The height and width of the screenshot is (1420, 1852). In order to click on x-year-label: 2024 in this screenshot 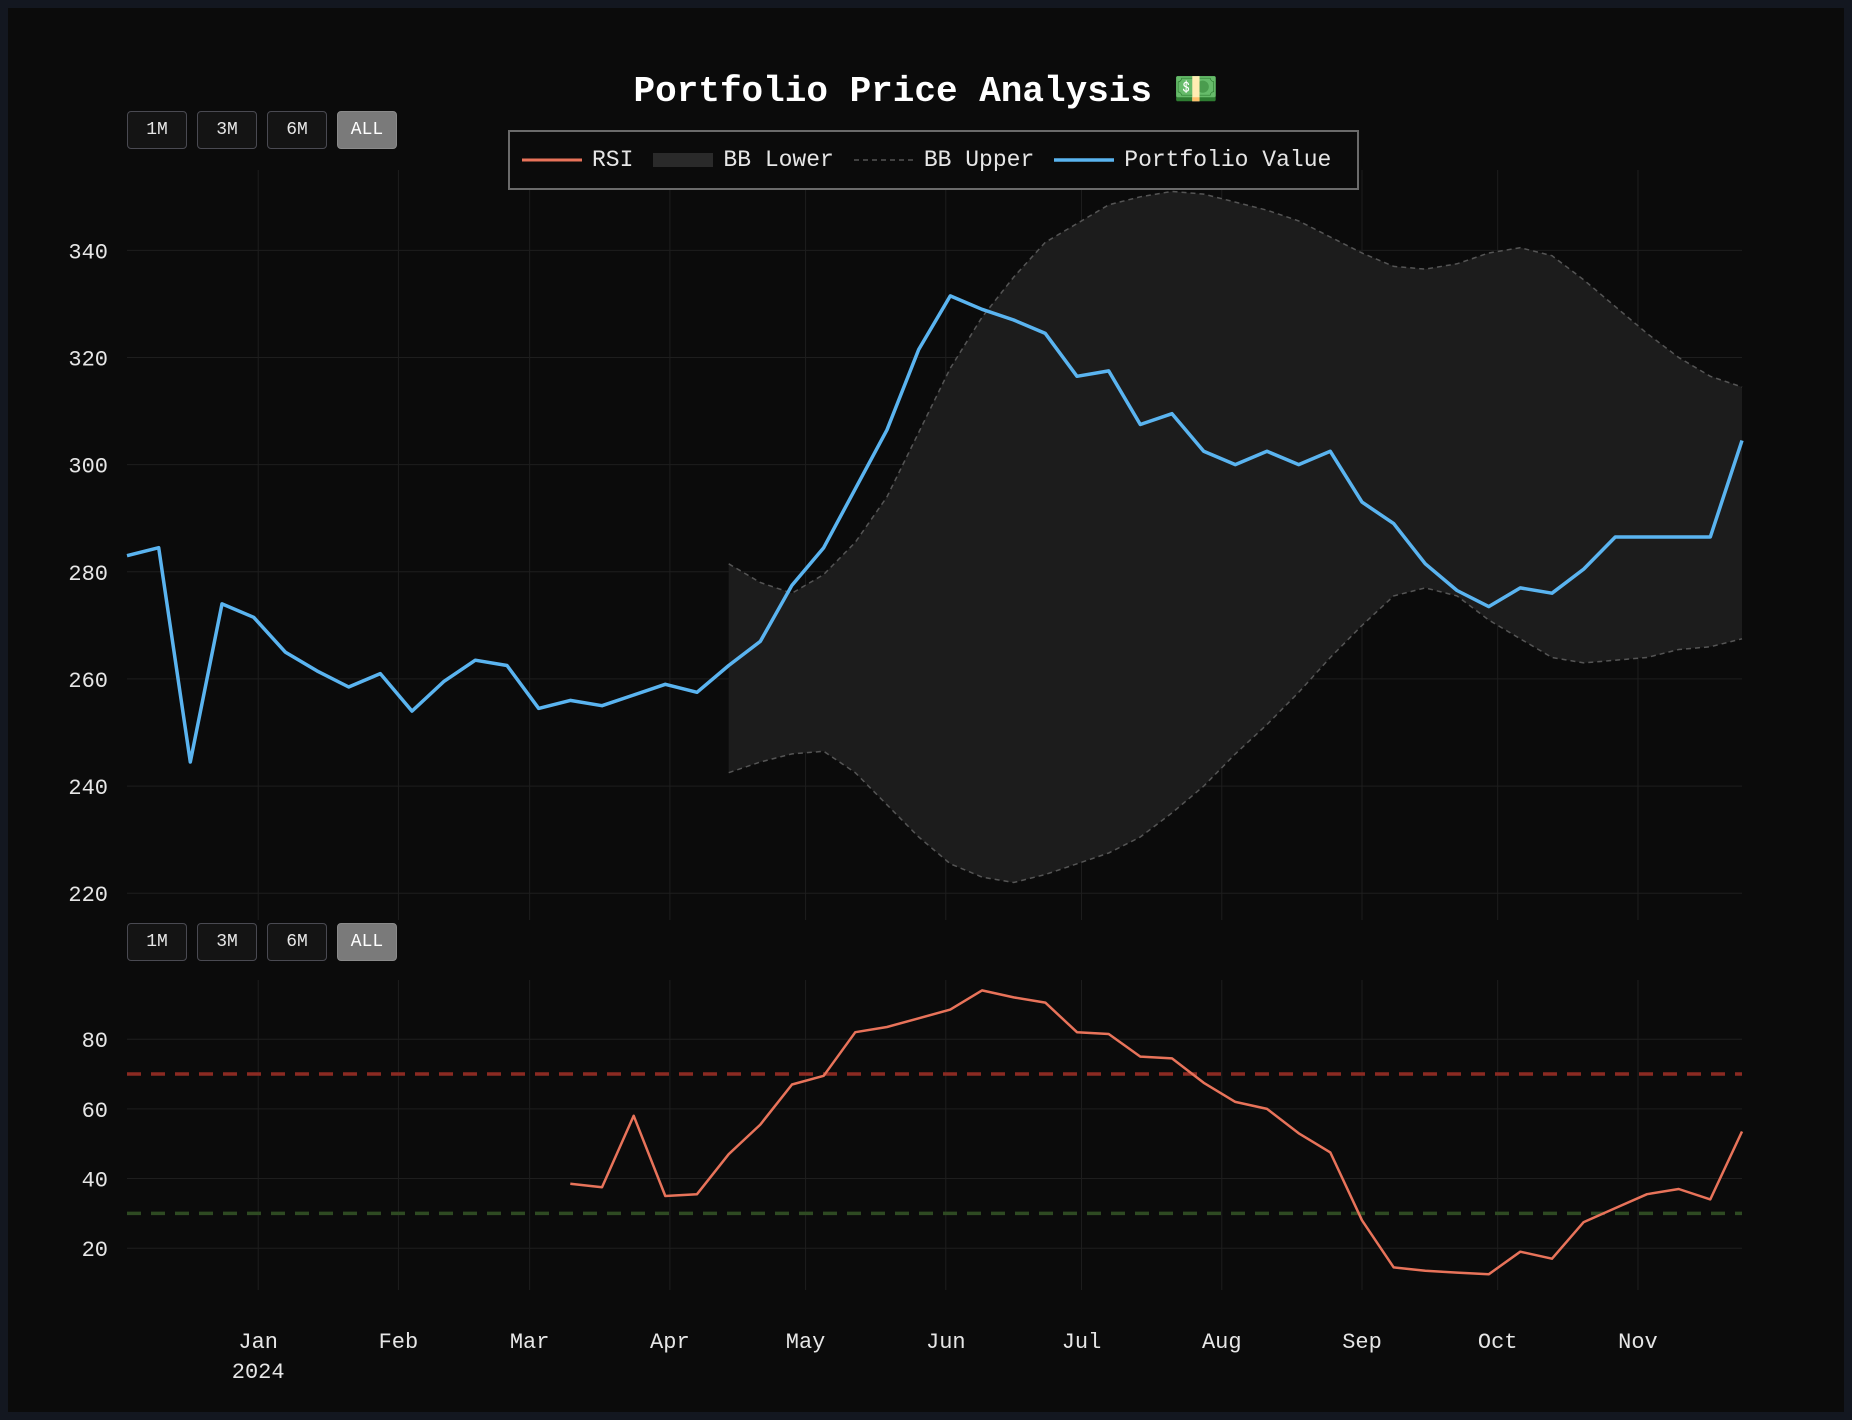, I will do `click(258, 1372)`.